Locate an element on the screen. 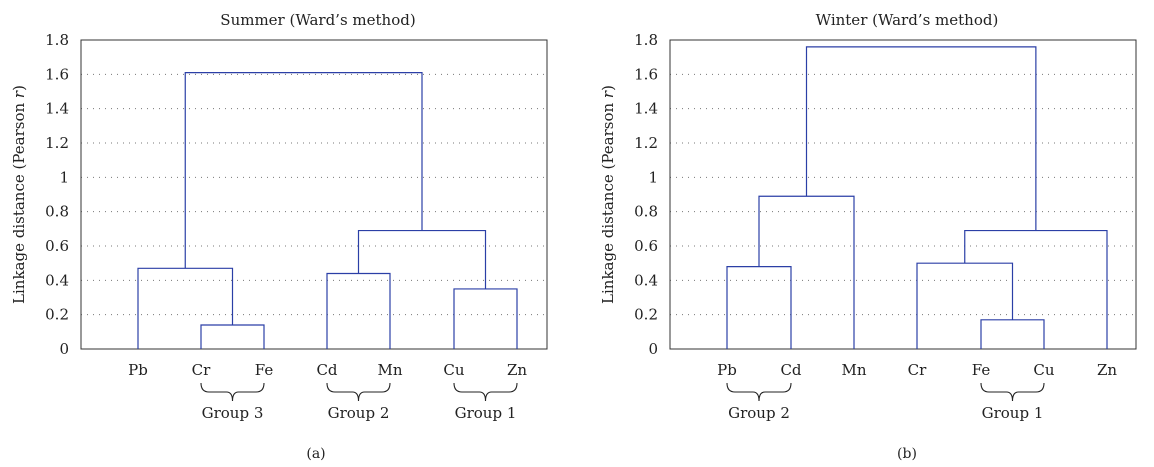 The image size is (1154, 467). panel-caption: (b) is located at coordinates (907, 454).